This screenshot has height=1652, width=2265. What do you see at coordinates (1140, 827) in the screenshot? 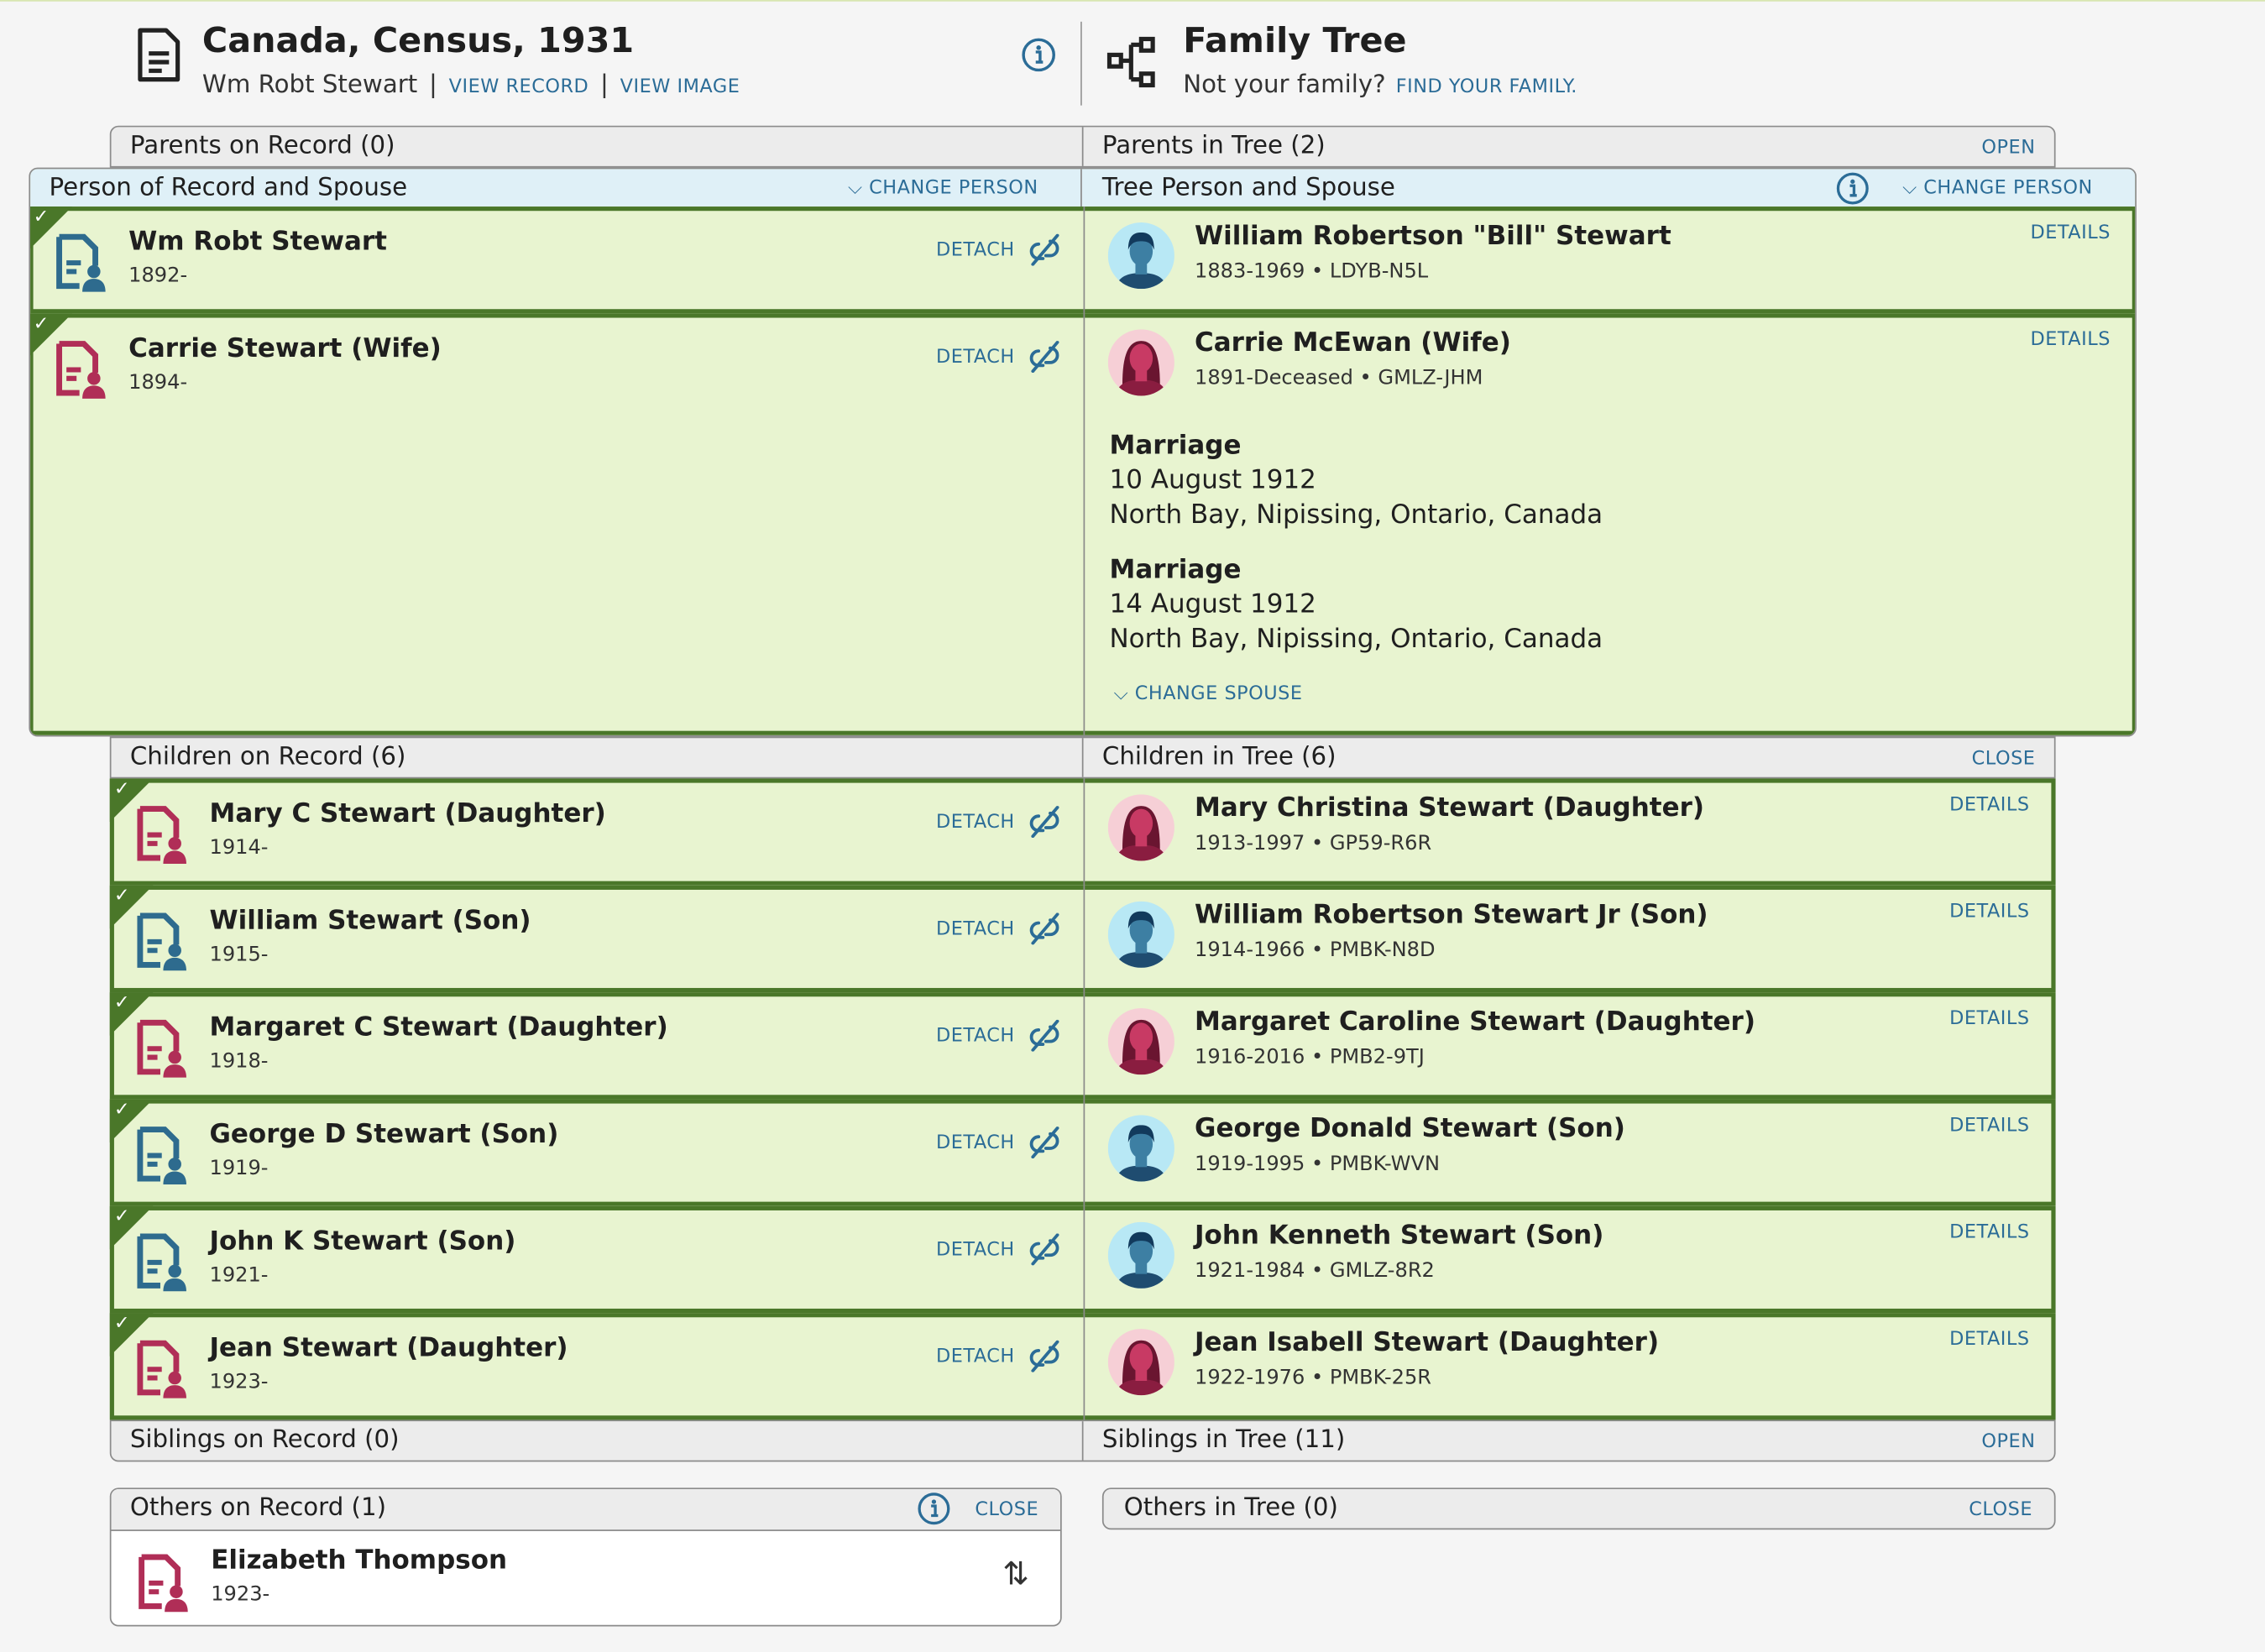
I see `female-avatar` at bounding box center [1140, 827].